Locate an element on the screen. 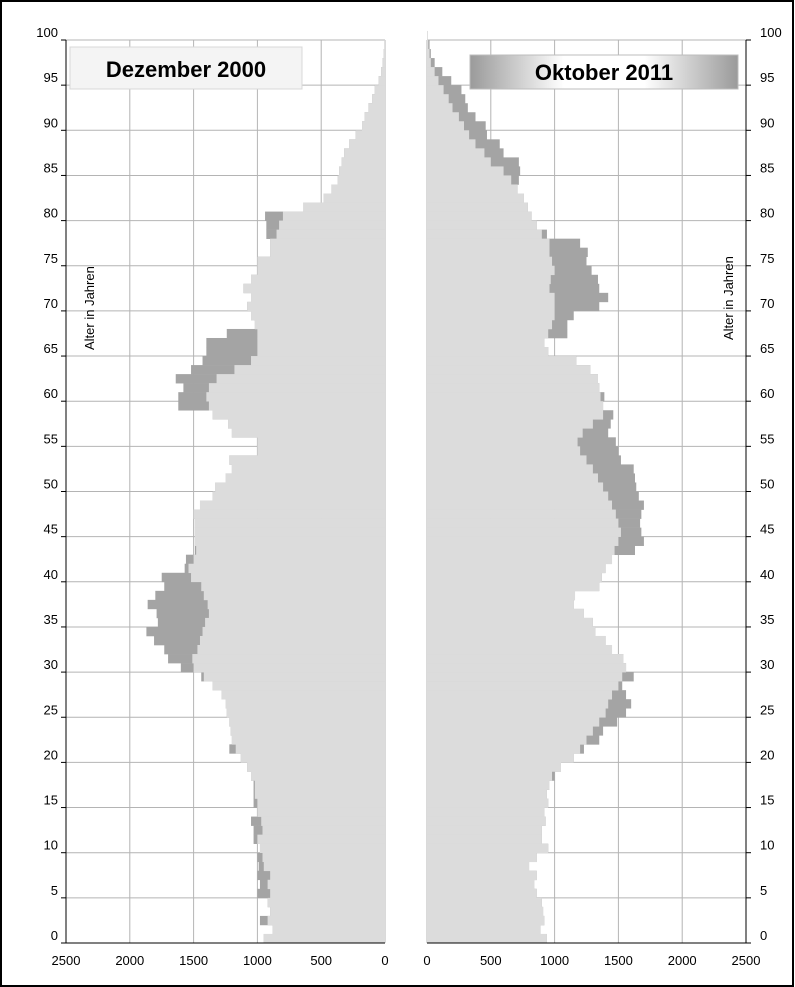  left-y-tick-label: 0 is located at coordinates (54, 935).